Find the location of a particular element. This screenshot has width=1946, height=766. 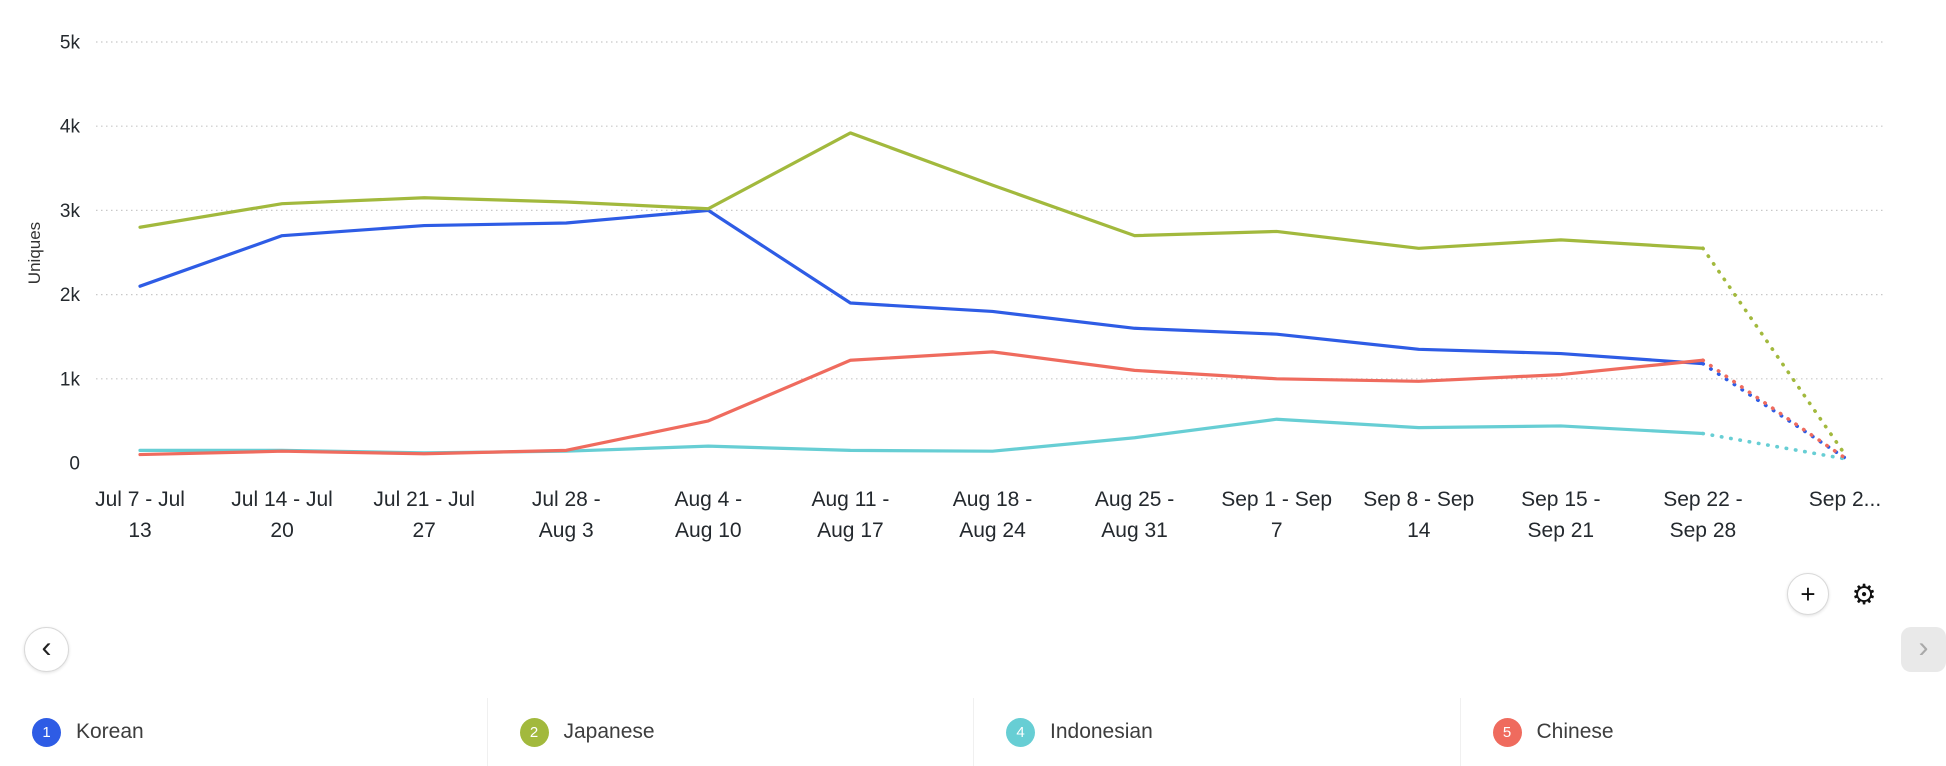

svg-text: Aug 24 is located at coordinates (992, 530).